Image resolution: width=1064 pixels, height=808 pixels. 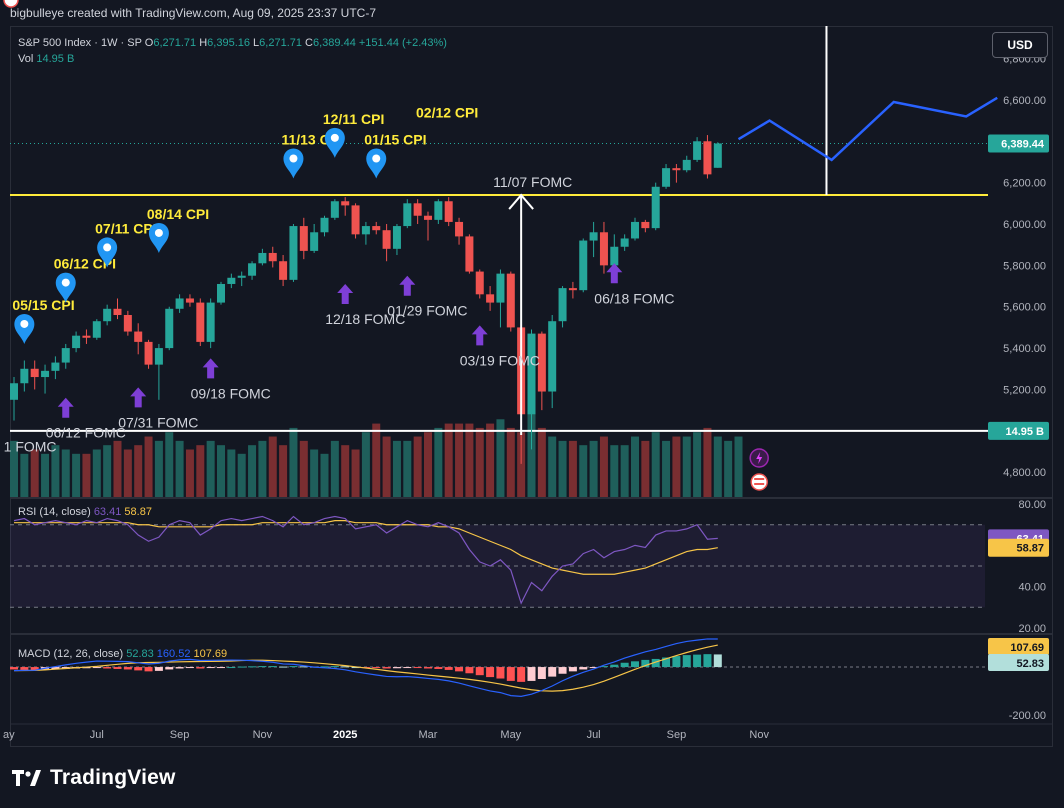 What do you see at coordinates (365, 319) in the screenshot?
I see `fomc-label: 12/18 FOMC` at bounding box center [365, 319].